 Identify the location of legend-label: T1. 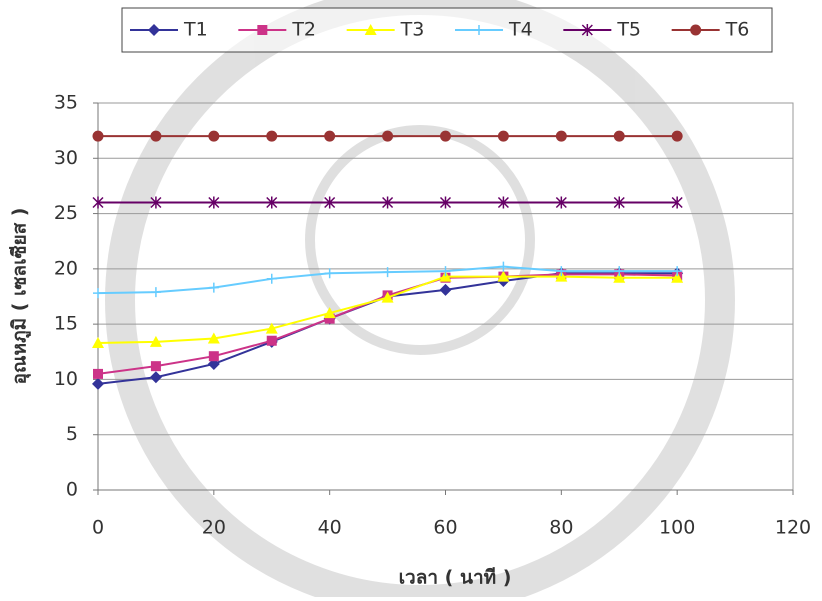
(195, 30).